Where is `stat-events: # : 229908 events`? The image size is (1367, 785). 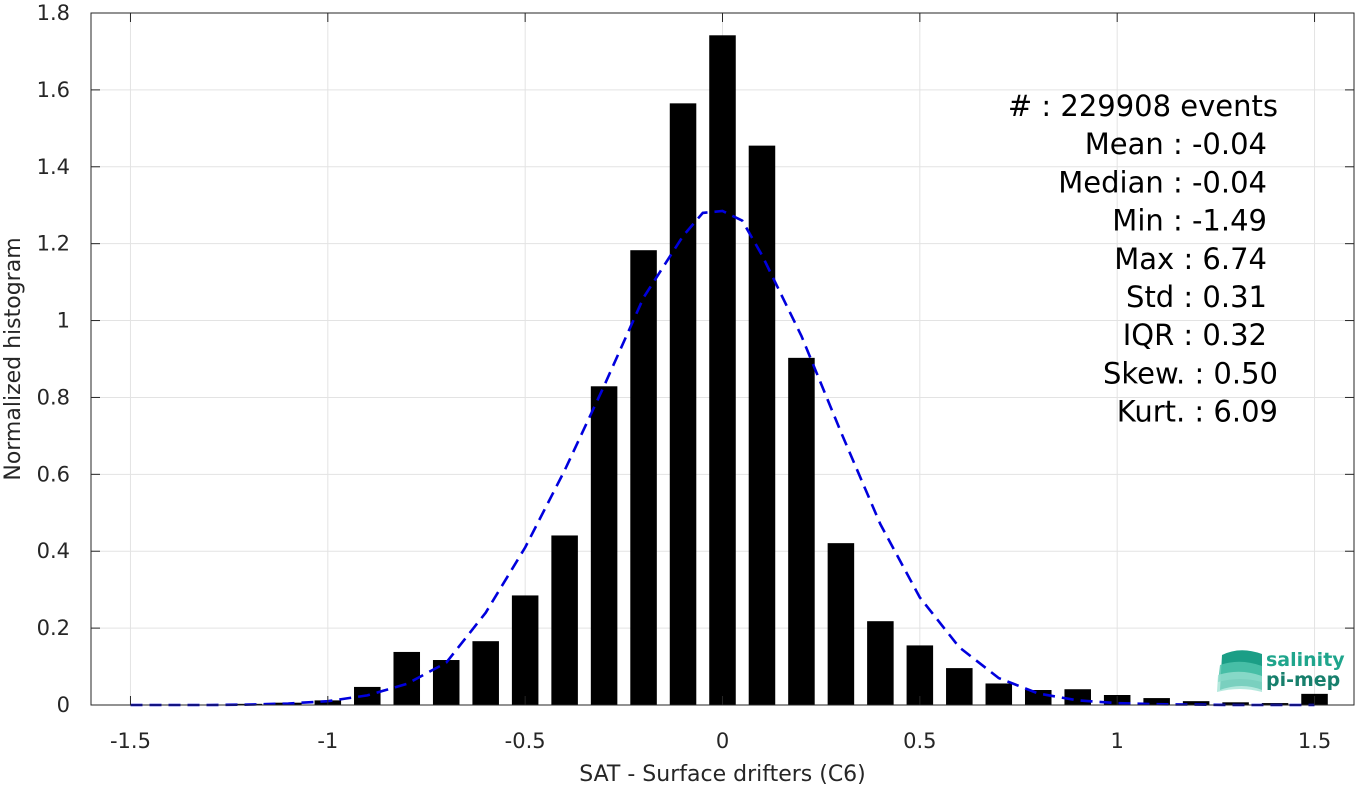
stat-events: # : 229908 events is located at coordinates (1143, 106).